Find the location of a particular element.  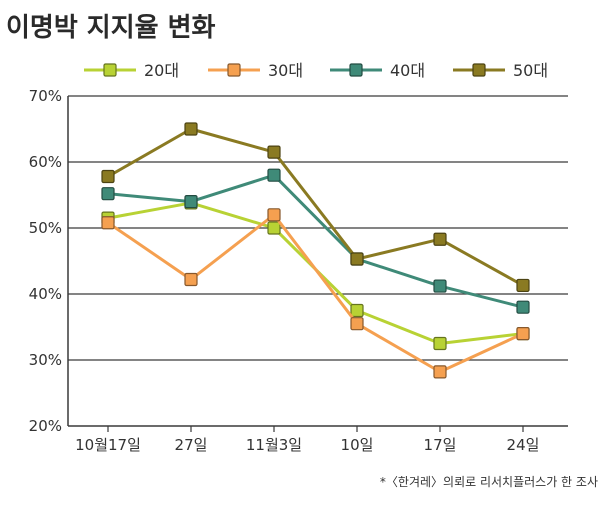

y-tick-label: 40% is located at coordinates (45, 294).